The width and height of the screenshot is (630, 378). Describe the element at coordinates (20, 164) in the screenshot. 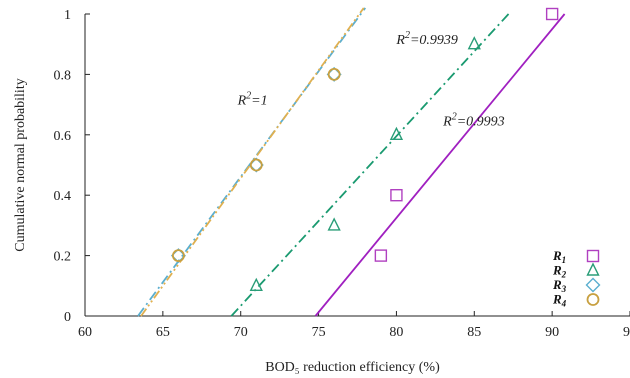

I see `y-axis-label: Cumulative normal probability` at that location.